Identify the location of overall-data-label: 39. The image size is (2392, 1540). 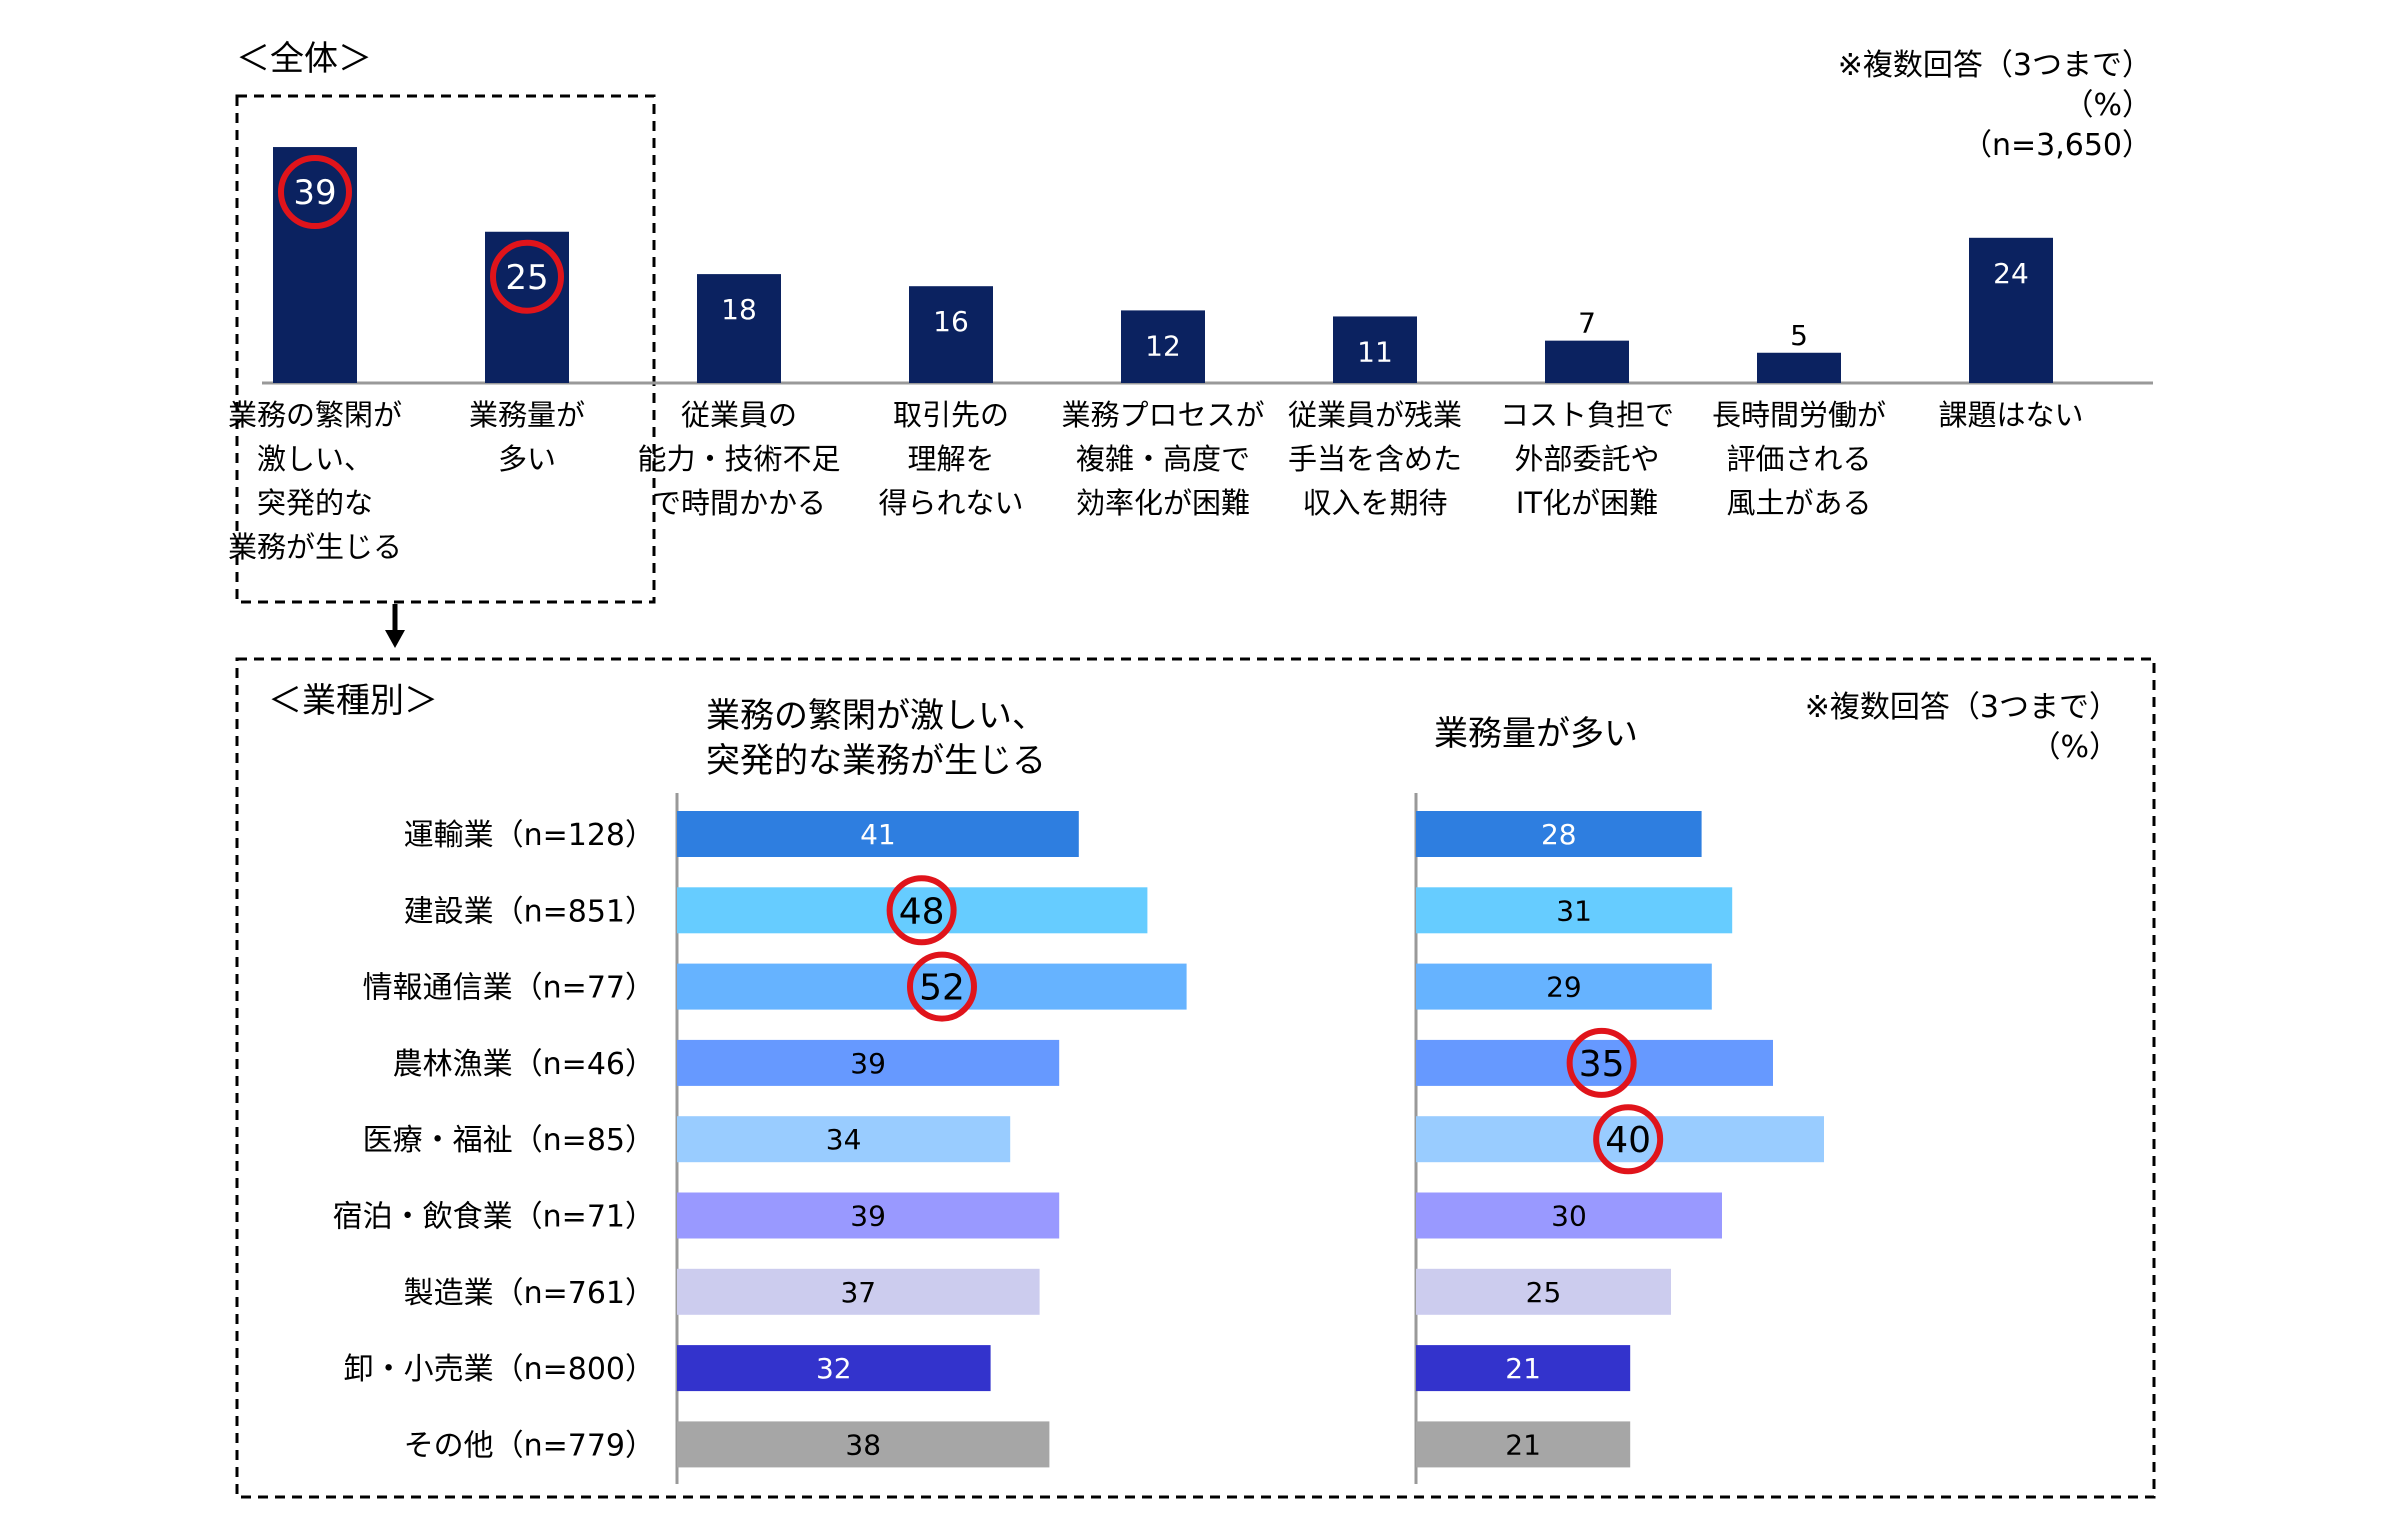
(314, 193).